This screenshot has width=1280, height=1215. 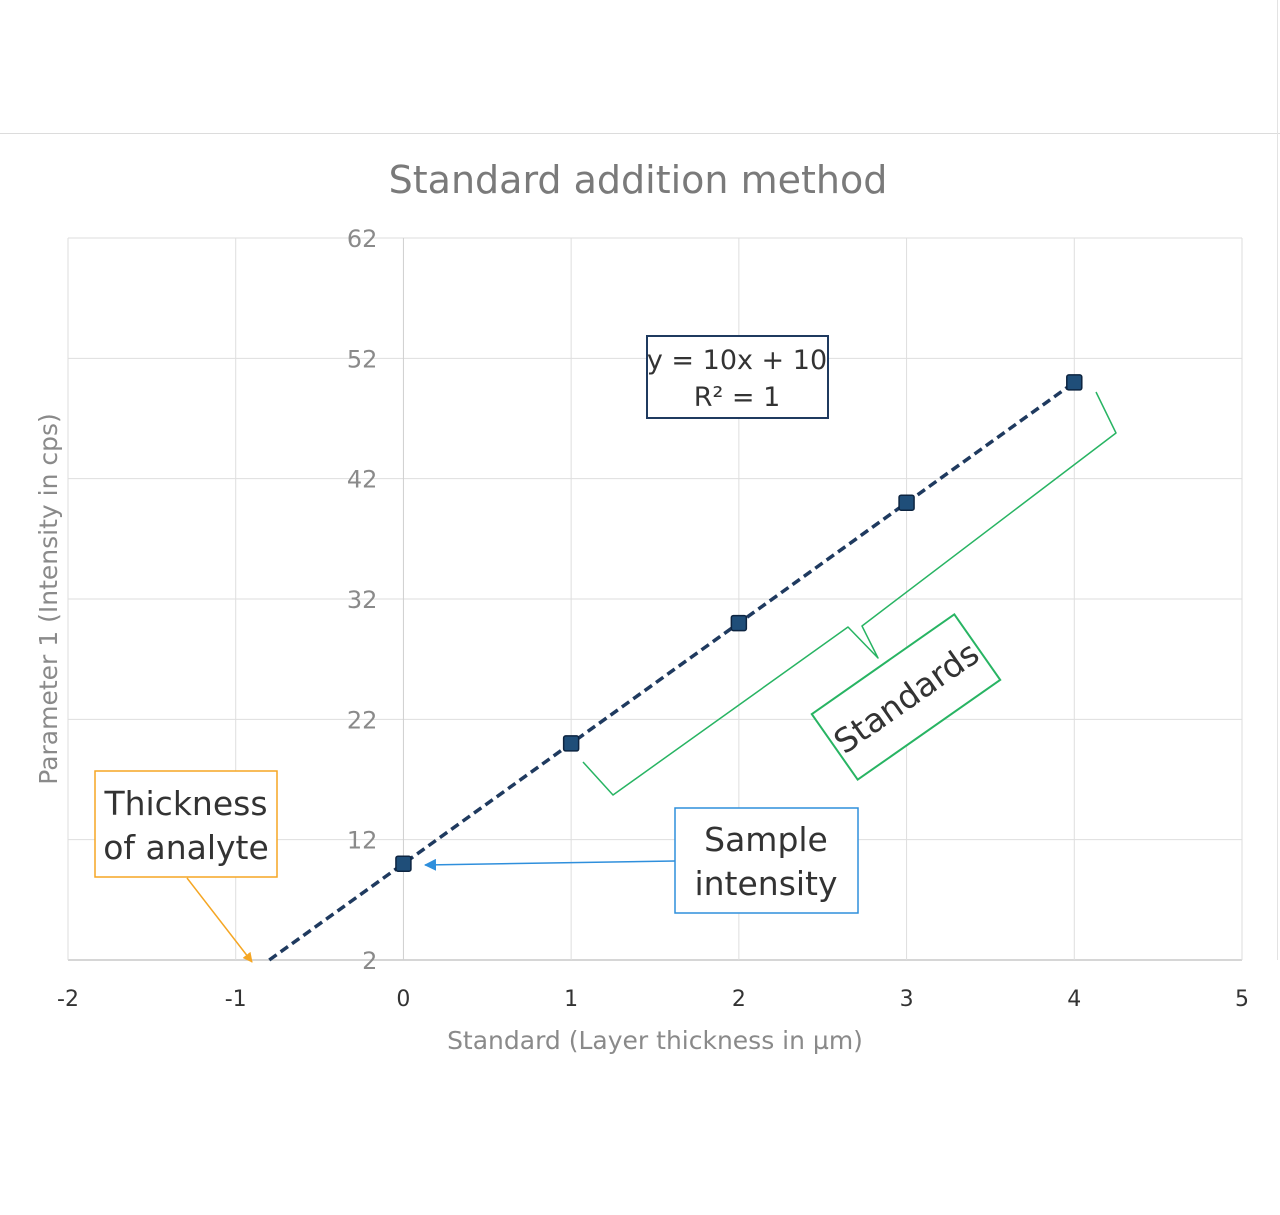 What do you see at coordinates (737, 360) in the screenshot?
I see `equation-text: y = 10x + 10` at bounding box center [737, 360].